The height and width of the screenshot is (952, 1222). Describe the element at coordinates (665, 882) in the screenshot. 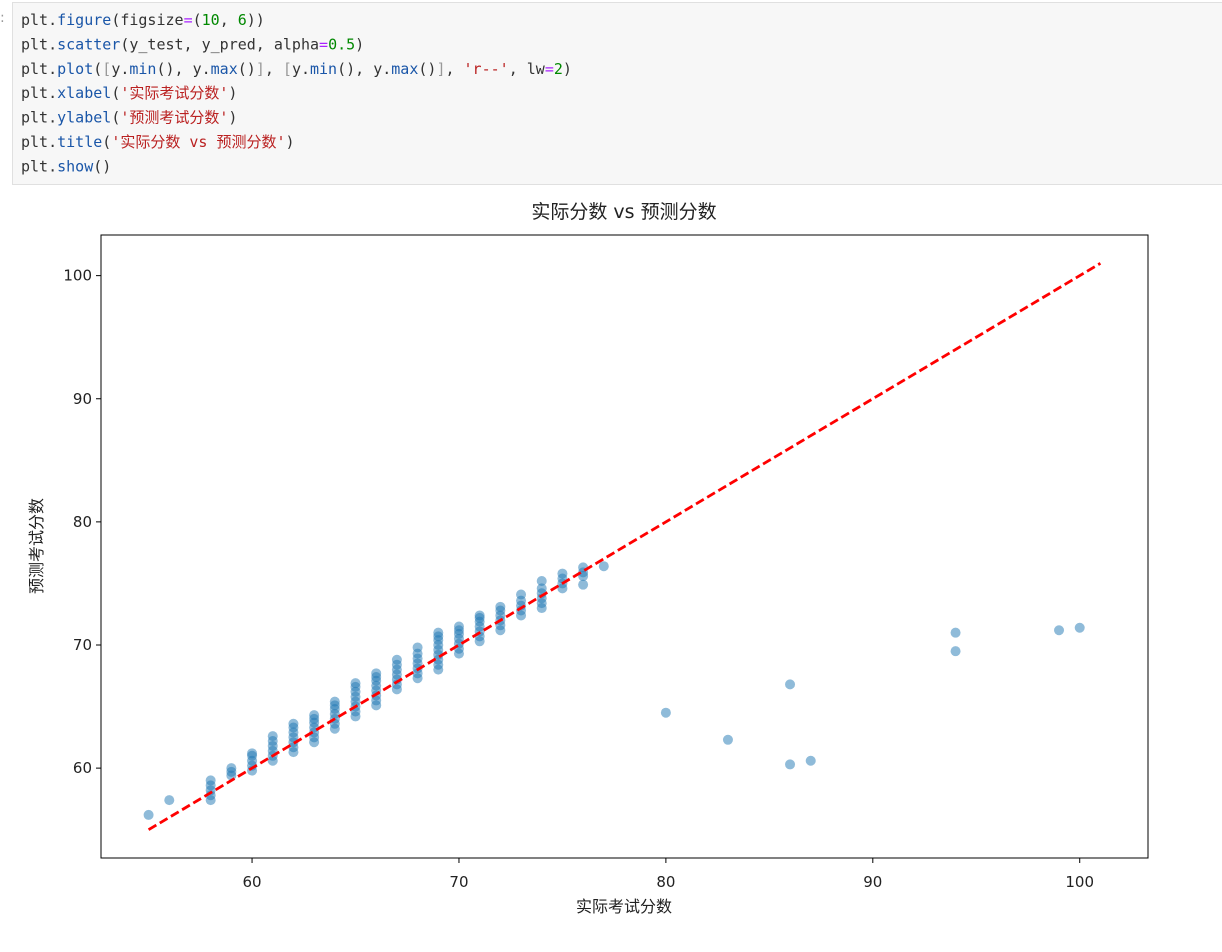

I see `x-tick-label: 80` at that location.